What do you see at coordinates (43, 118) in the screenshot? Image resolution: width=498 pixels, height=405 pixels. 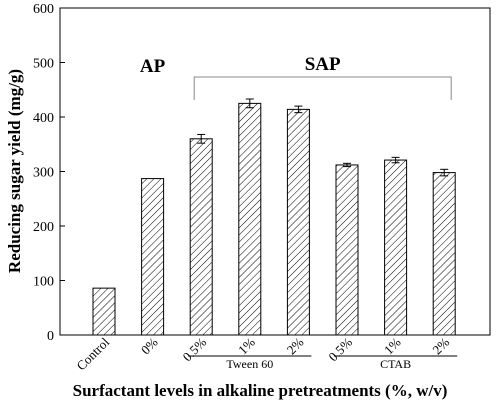 I see `y-tick-label: 400` at bounding box center [43, 118].